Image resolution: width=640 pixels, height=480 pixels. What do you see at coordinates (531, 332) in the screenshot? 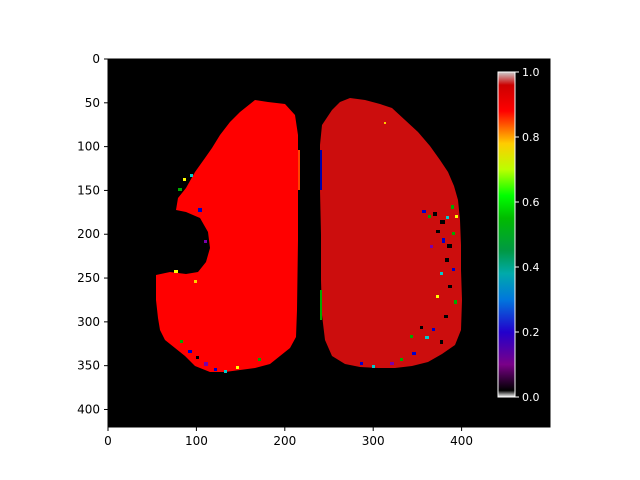
I see `colorbar-tick-label: 0.2` at bounding box center [531, 332].